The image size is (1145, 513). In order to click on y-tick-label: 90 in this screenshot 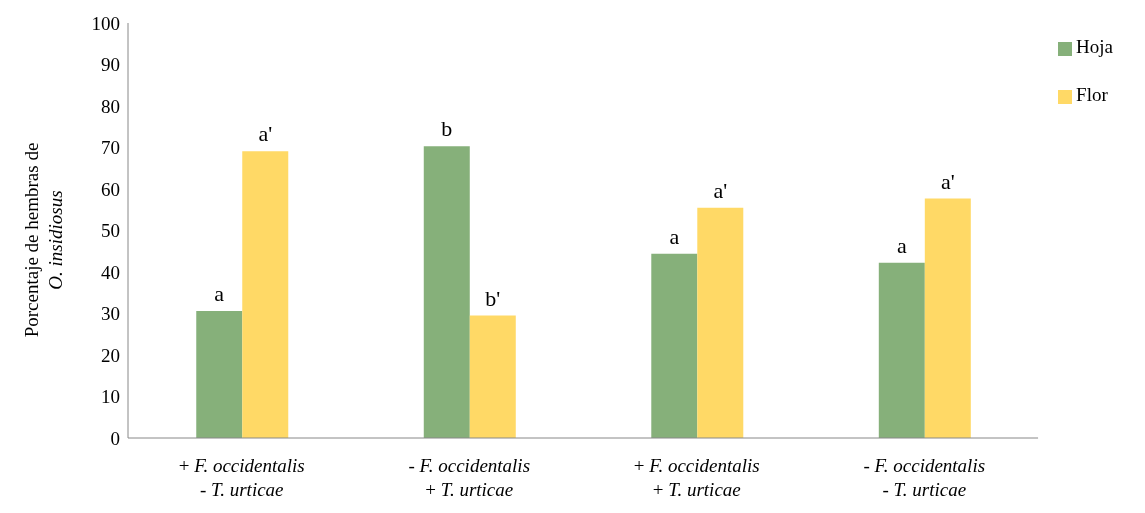, I will do `click(110, 65)`.